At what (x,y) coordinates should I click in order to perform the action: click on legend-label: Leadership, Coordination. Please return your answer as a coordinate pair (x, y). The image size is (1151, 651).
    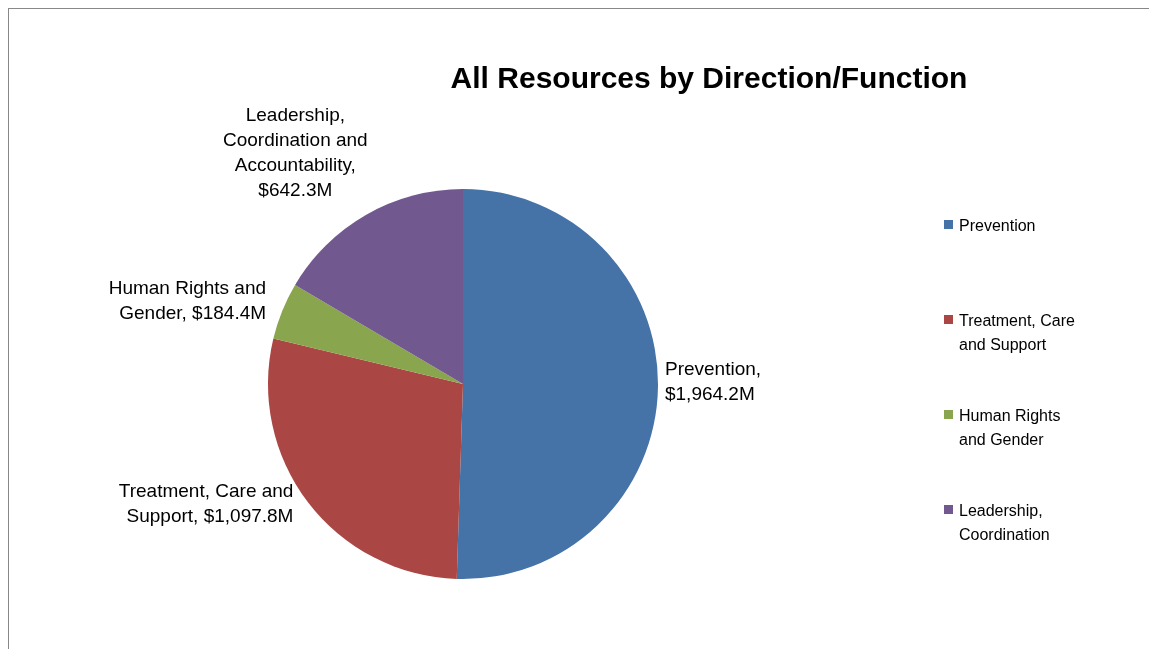
    Looking at the image, I should click on (1005, 523).